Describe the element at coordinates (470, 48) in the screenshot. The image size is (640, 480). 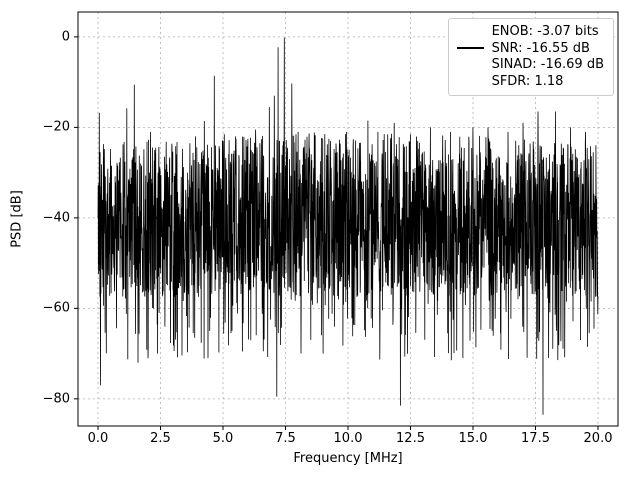
I see `legend-line-sample-icon` at that location.